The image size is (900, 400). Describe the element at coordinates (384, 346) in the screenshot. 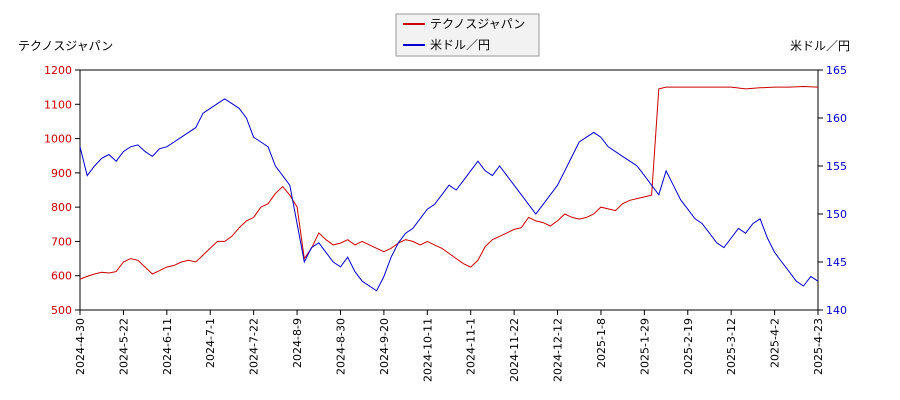

I see `x-tick-label: 2024-9-20` at that location.